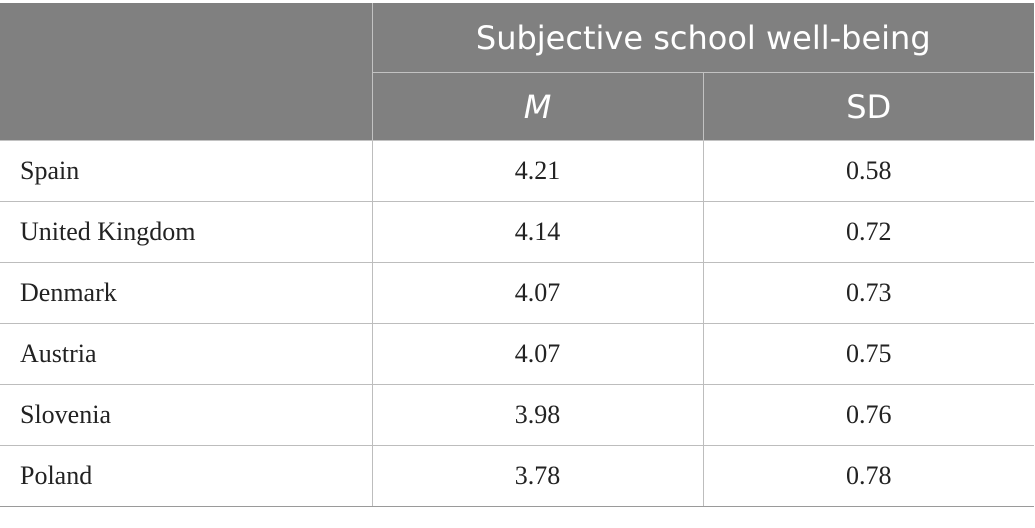 The image size is (1035, 528). I want to click on sd-cell: 0.78, so click(868, 476).